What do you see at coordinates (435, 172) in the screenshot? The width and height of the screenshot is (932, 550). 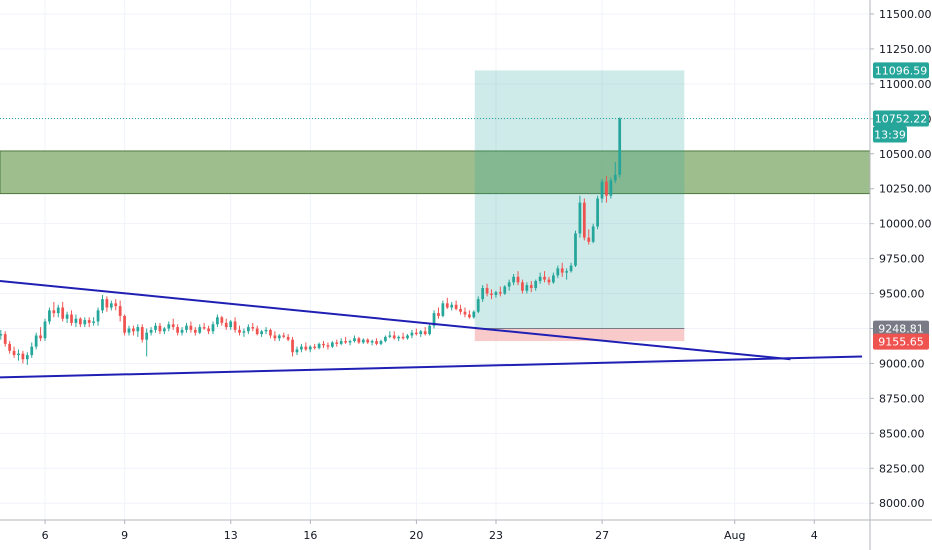 I see `zone-resistance` at bounding box center [435, 172].